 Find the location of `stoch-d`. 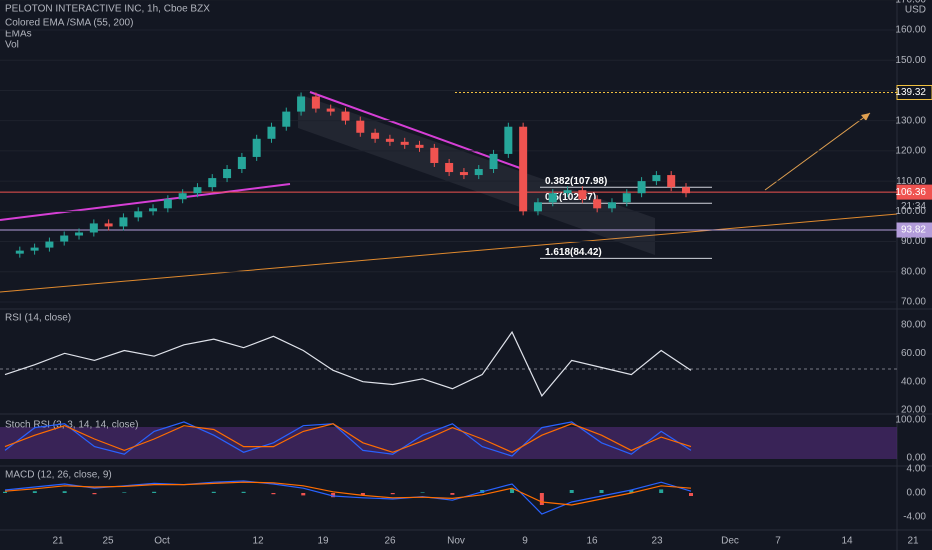

stoch-d is located at coordinates (348, 438).